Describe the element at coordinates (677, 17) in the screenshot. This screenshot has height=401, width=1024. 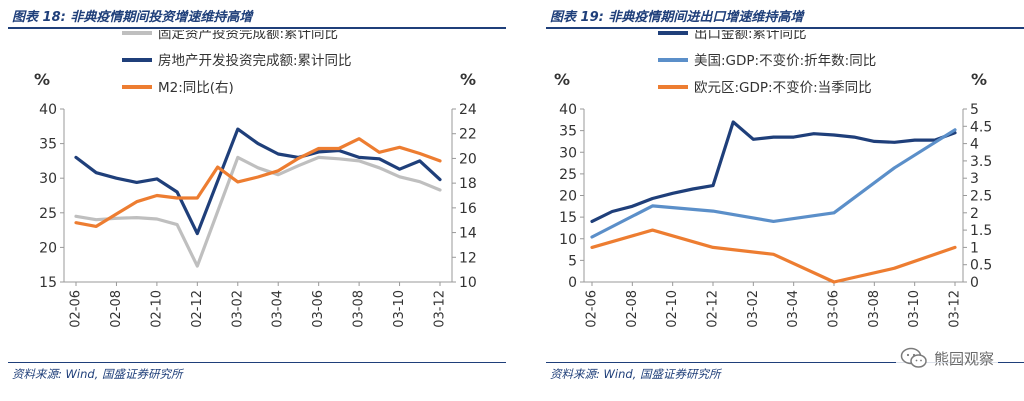
I see `right-chart-title: 图表 19: 非典疫情期间进出口增速维持高增` at that location.